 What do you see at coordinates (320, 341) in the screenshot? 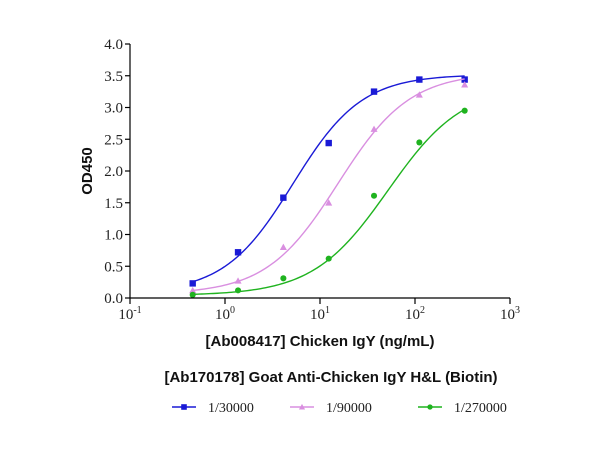
I see `x-axis-title: [Ab008417] Chicken IgY (ng/mL)` at bounding box center [320, 341].